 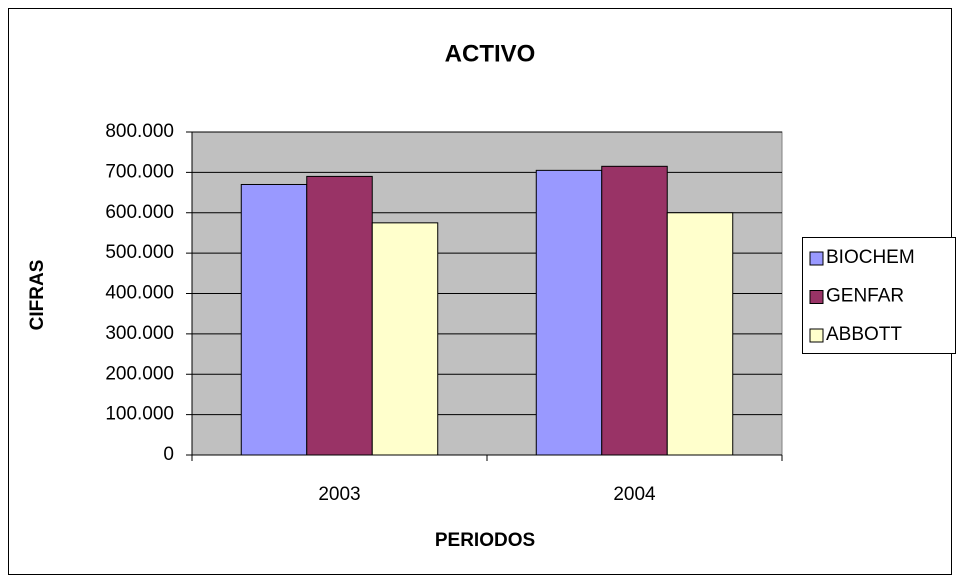 What do you see at coordinates (865, 296) in the screenshot?
I see `legend-label: GENFAR` at bounding box center [865, 296].